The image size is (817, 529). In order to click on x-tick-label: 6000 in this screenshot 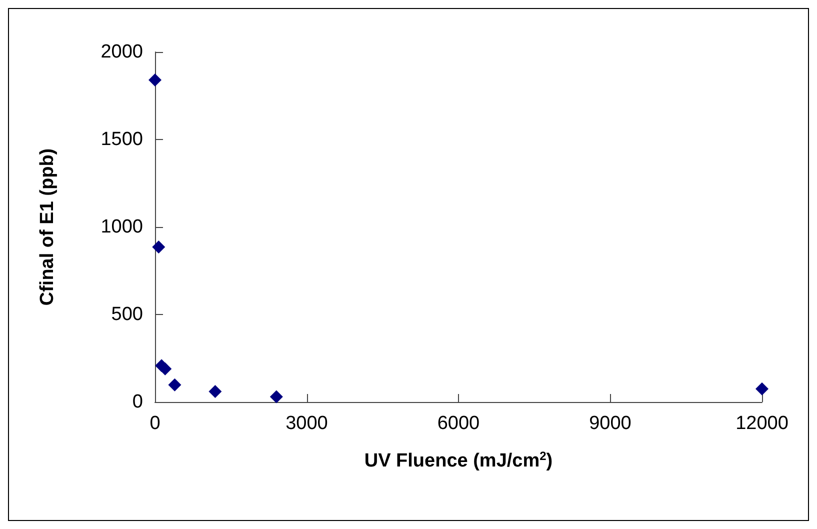, I will do `click(458, 423)`.